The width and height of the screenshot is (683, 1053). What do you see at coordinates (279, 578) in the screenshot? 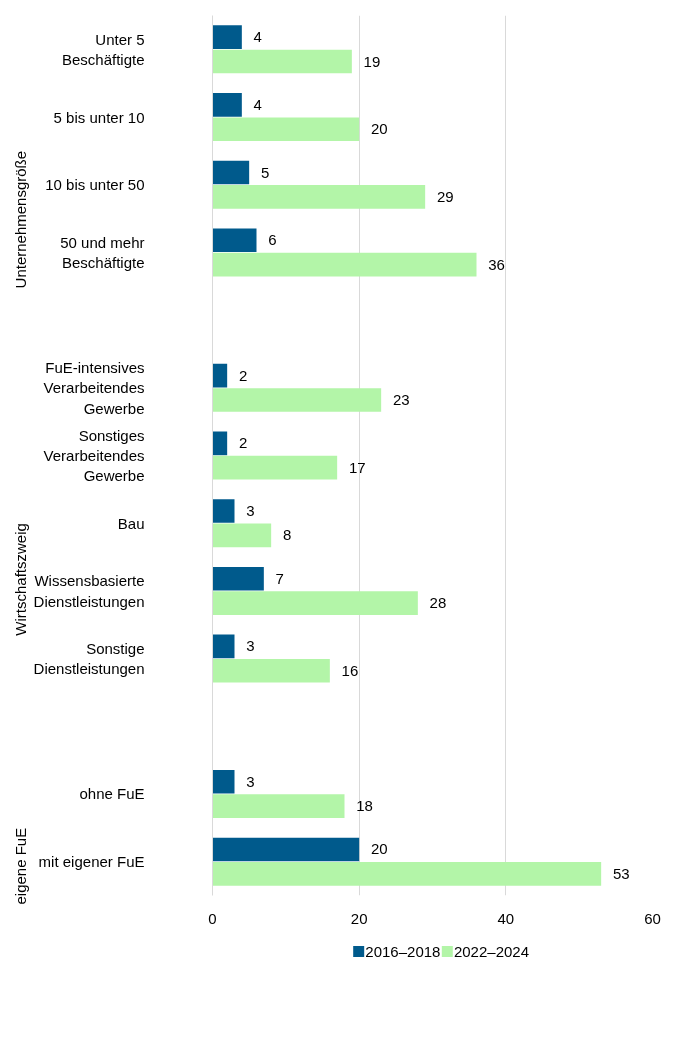
I see `data-label: 7` at bounding box center [279, 578].